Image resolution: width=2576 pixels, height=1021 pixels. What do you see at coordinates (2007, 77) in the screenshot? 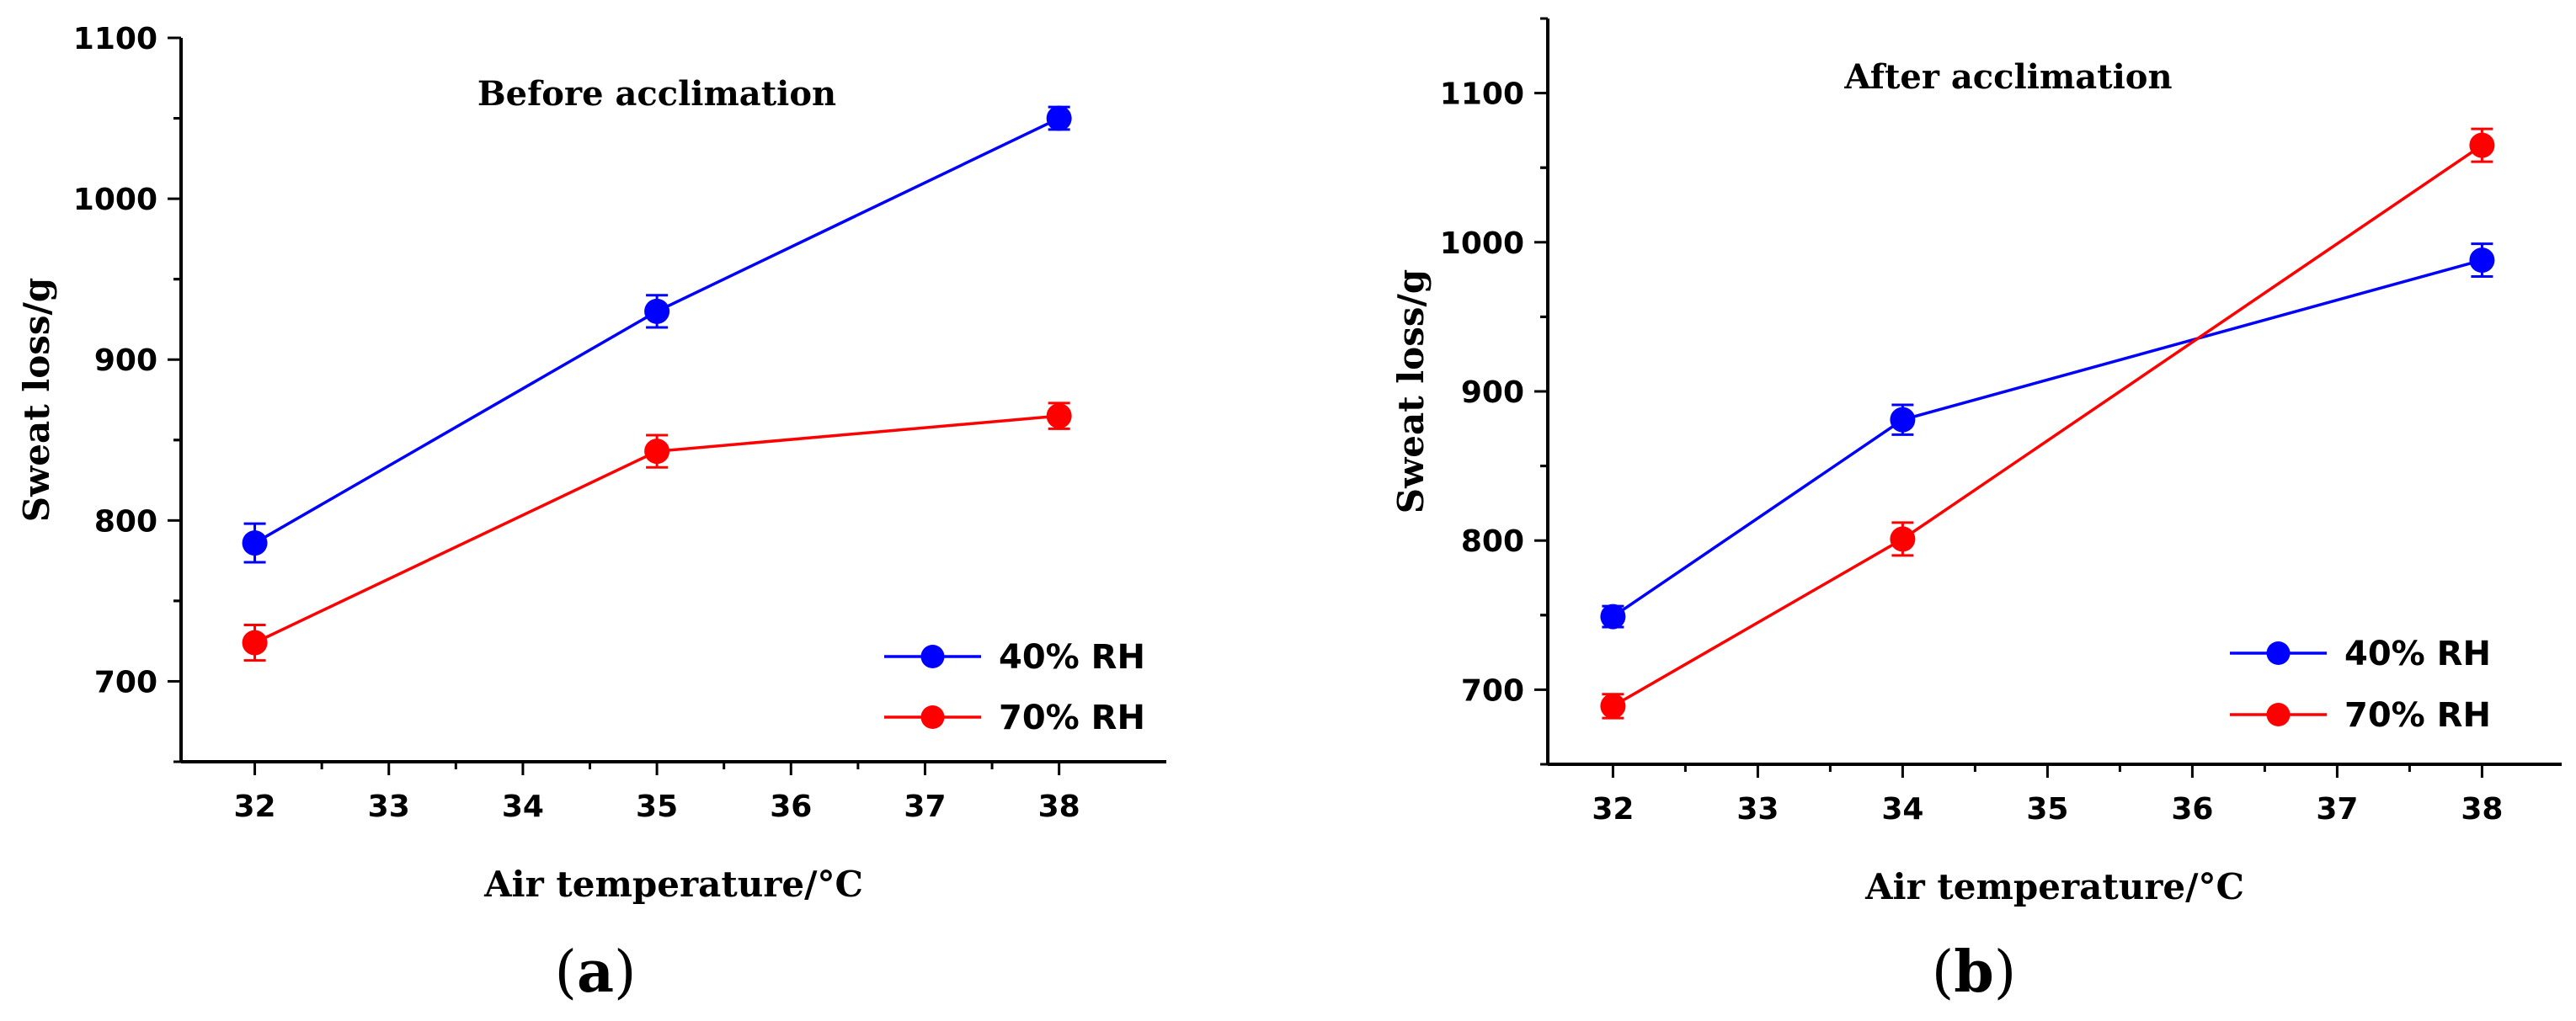
I see `chart-title: After acclimation` at bounding box center [2007, 77].